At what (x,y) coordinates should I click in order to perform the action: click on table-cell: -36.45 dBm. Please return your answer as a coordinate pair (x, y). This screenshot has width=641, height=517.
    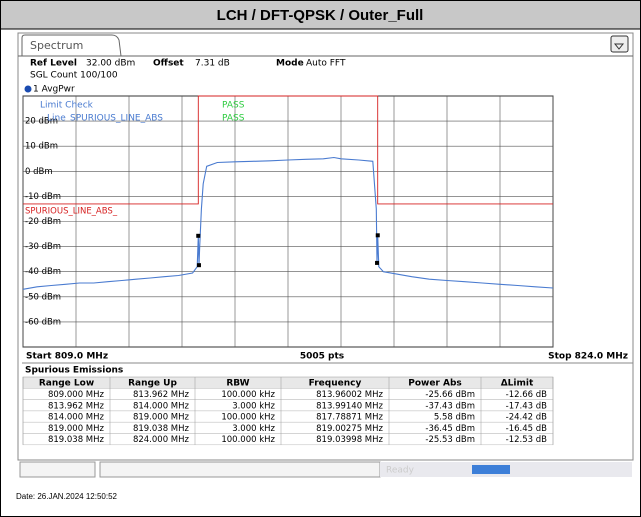
    Looking at the image, I should click on (450, 429).